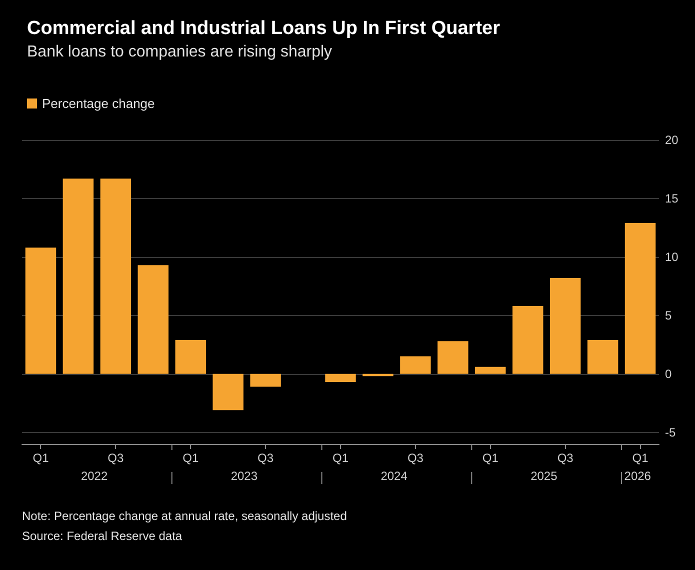 Image resolution: width=695 pixels, height=570 pixels. I want to click on text: 2024, so click(394, 476).